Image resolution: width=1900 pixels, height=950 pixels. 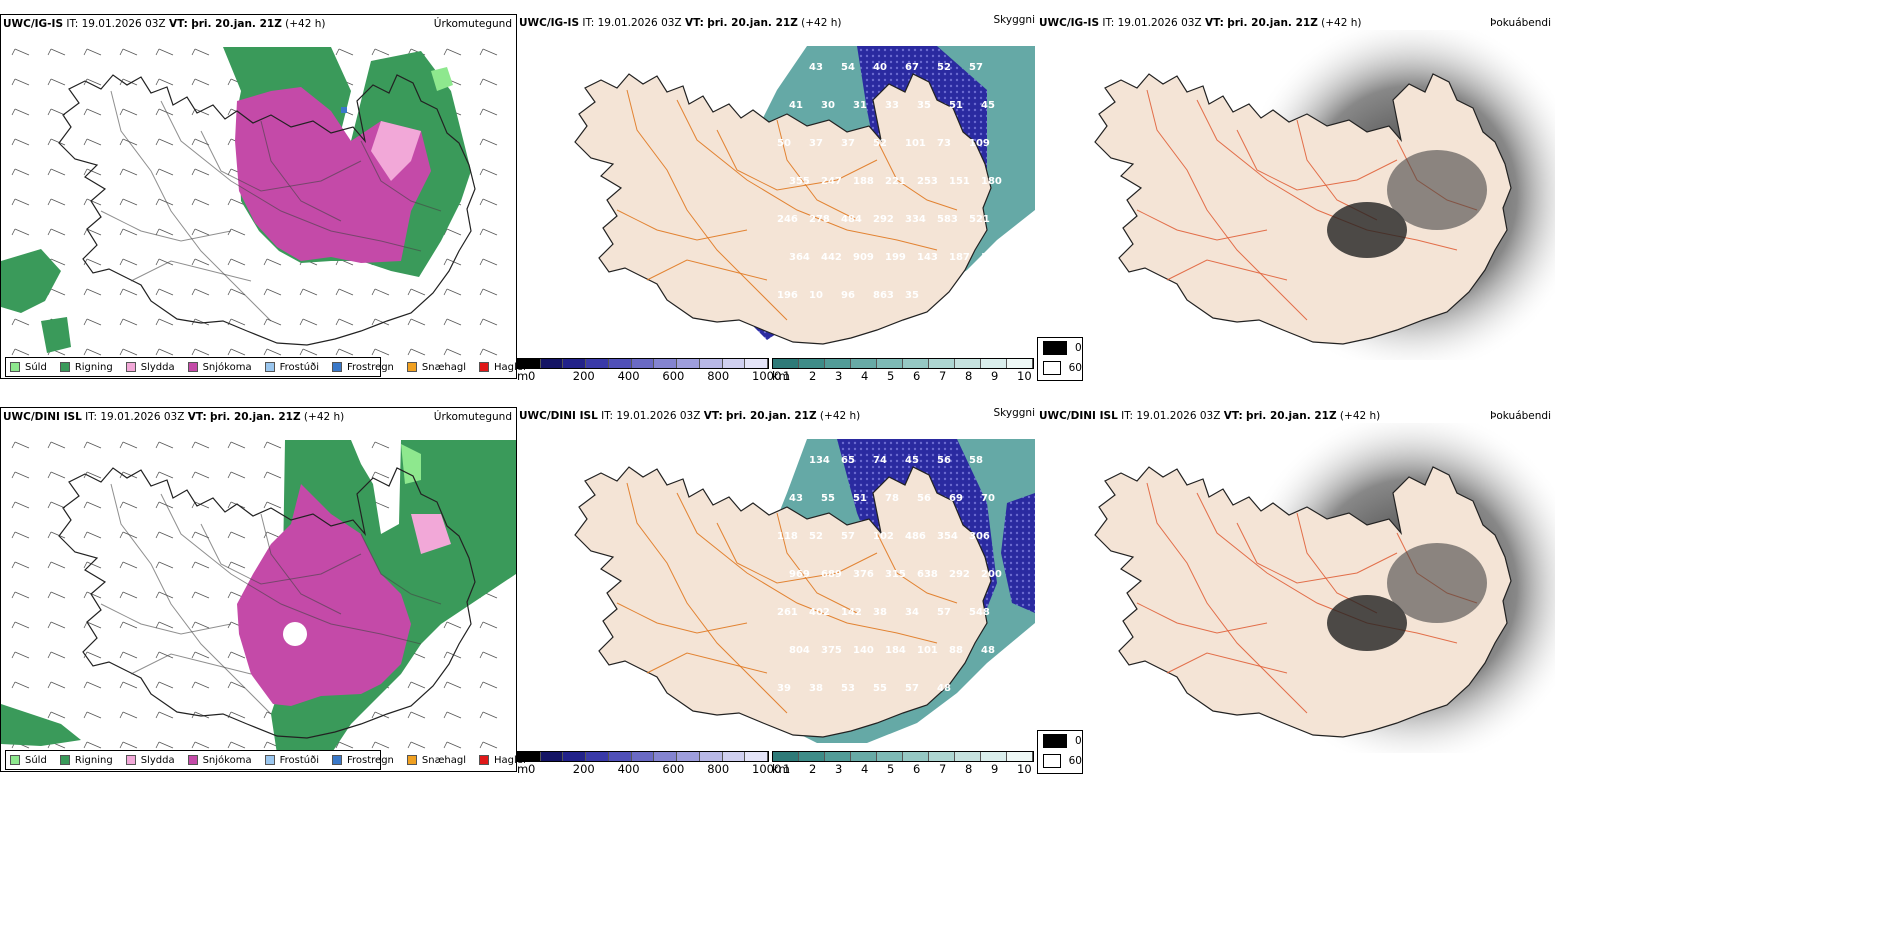 What do you see at coordinates (767, 769) in the screenshot?
I see `colorbar-tick: 1000` at bounding box center [767, 769].